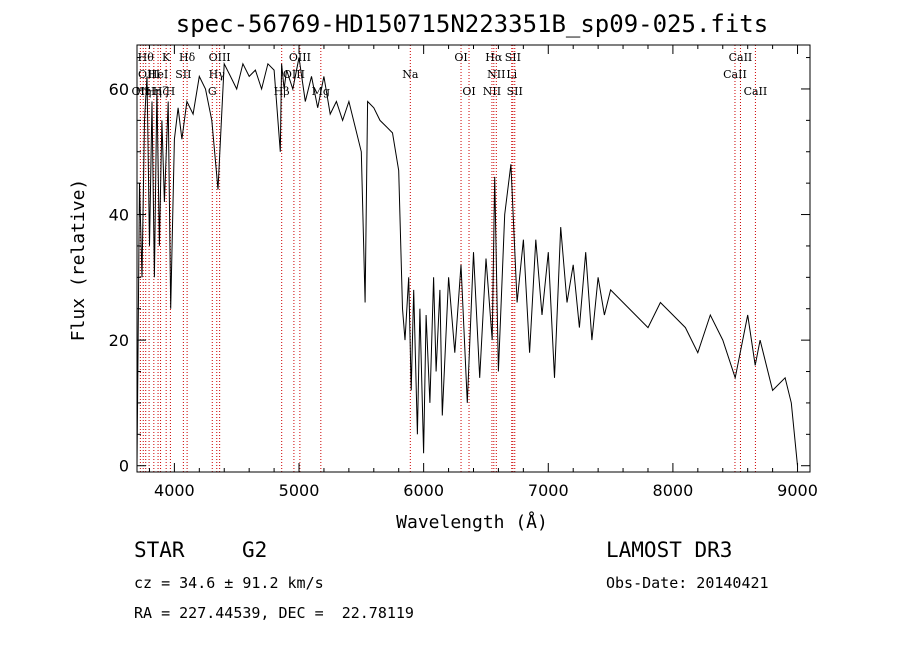 The height and width of the screenshot is (649, 900). I want to click on line-label: Hθ, so click(146, 57).